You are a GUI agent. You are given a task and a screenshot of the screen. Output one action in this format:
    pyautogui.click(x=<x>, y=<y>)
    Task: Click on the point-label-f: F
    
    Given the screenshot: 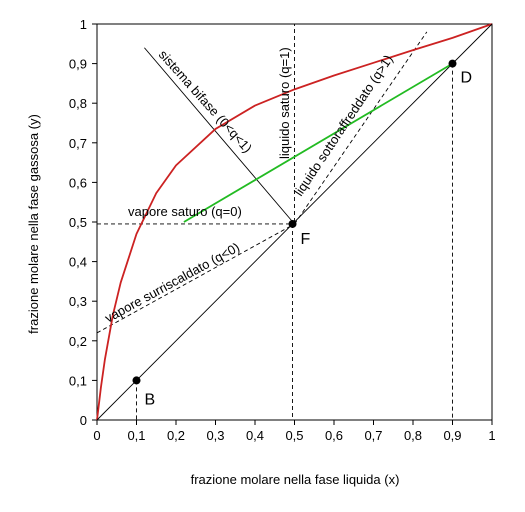 What is the action you would take?
    pyautogui.click(x=306, y=239)
    